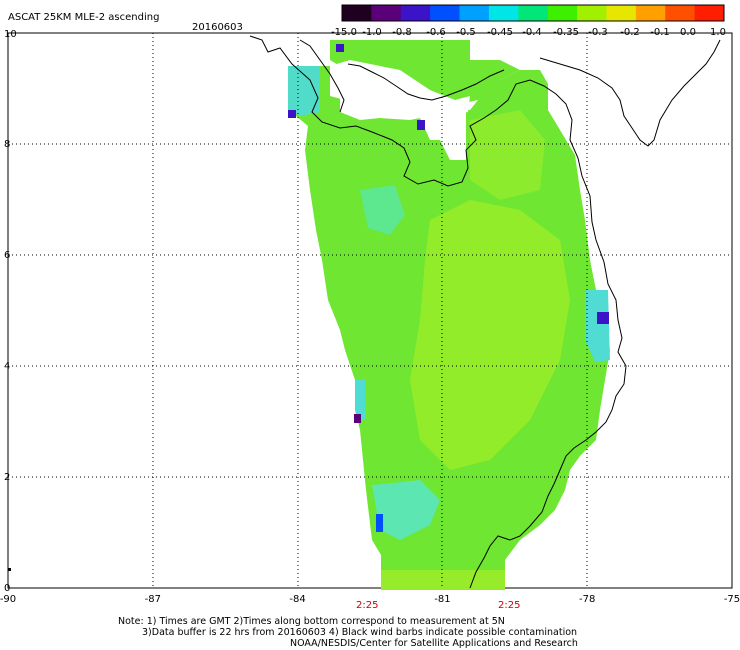 The width and height of the screenshot is (740, 650). What do you see at coordinates (83, 17) in the screenshot?
I see `map-title: ASCAT 25KM MLE-2 ascending` at bounding box center [83, 17].